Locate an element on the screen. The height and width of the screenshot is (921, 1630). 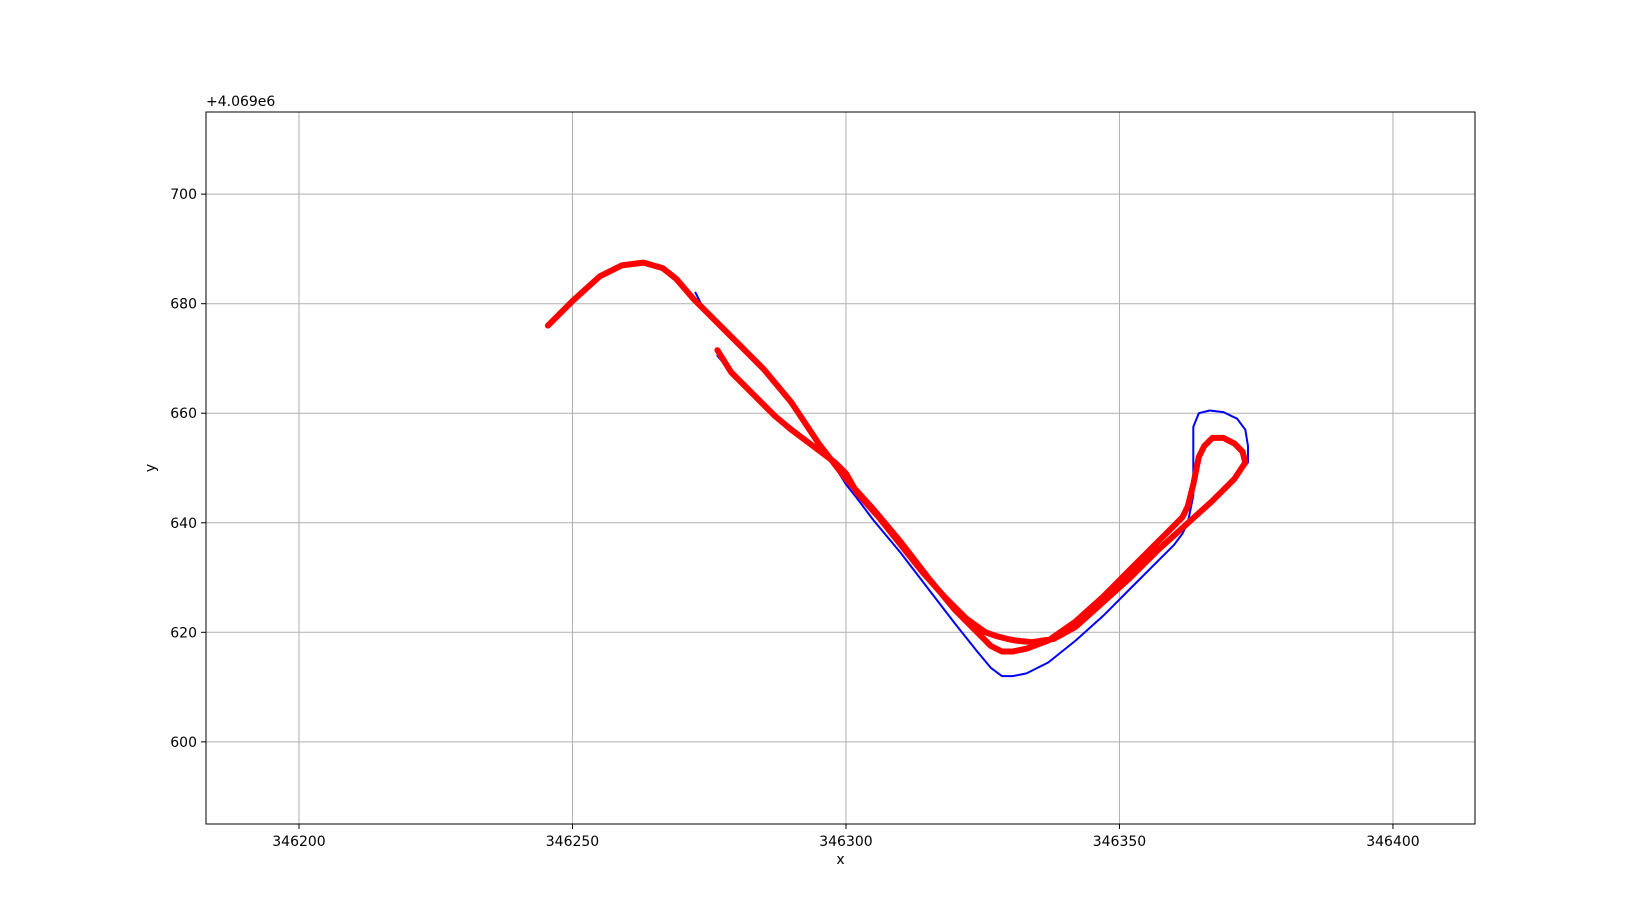
x-tick-label: 346400 is located at coordinates (1392, 842).